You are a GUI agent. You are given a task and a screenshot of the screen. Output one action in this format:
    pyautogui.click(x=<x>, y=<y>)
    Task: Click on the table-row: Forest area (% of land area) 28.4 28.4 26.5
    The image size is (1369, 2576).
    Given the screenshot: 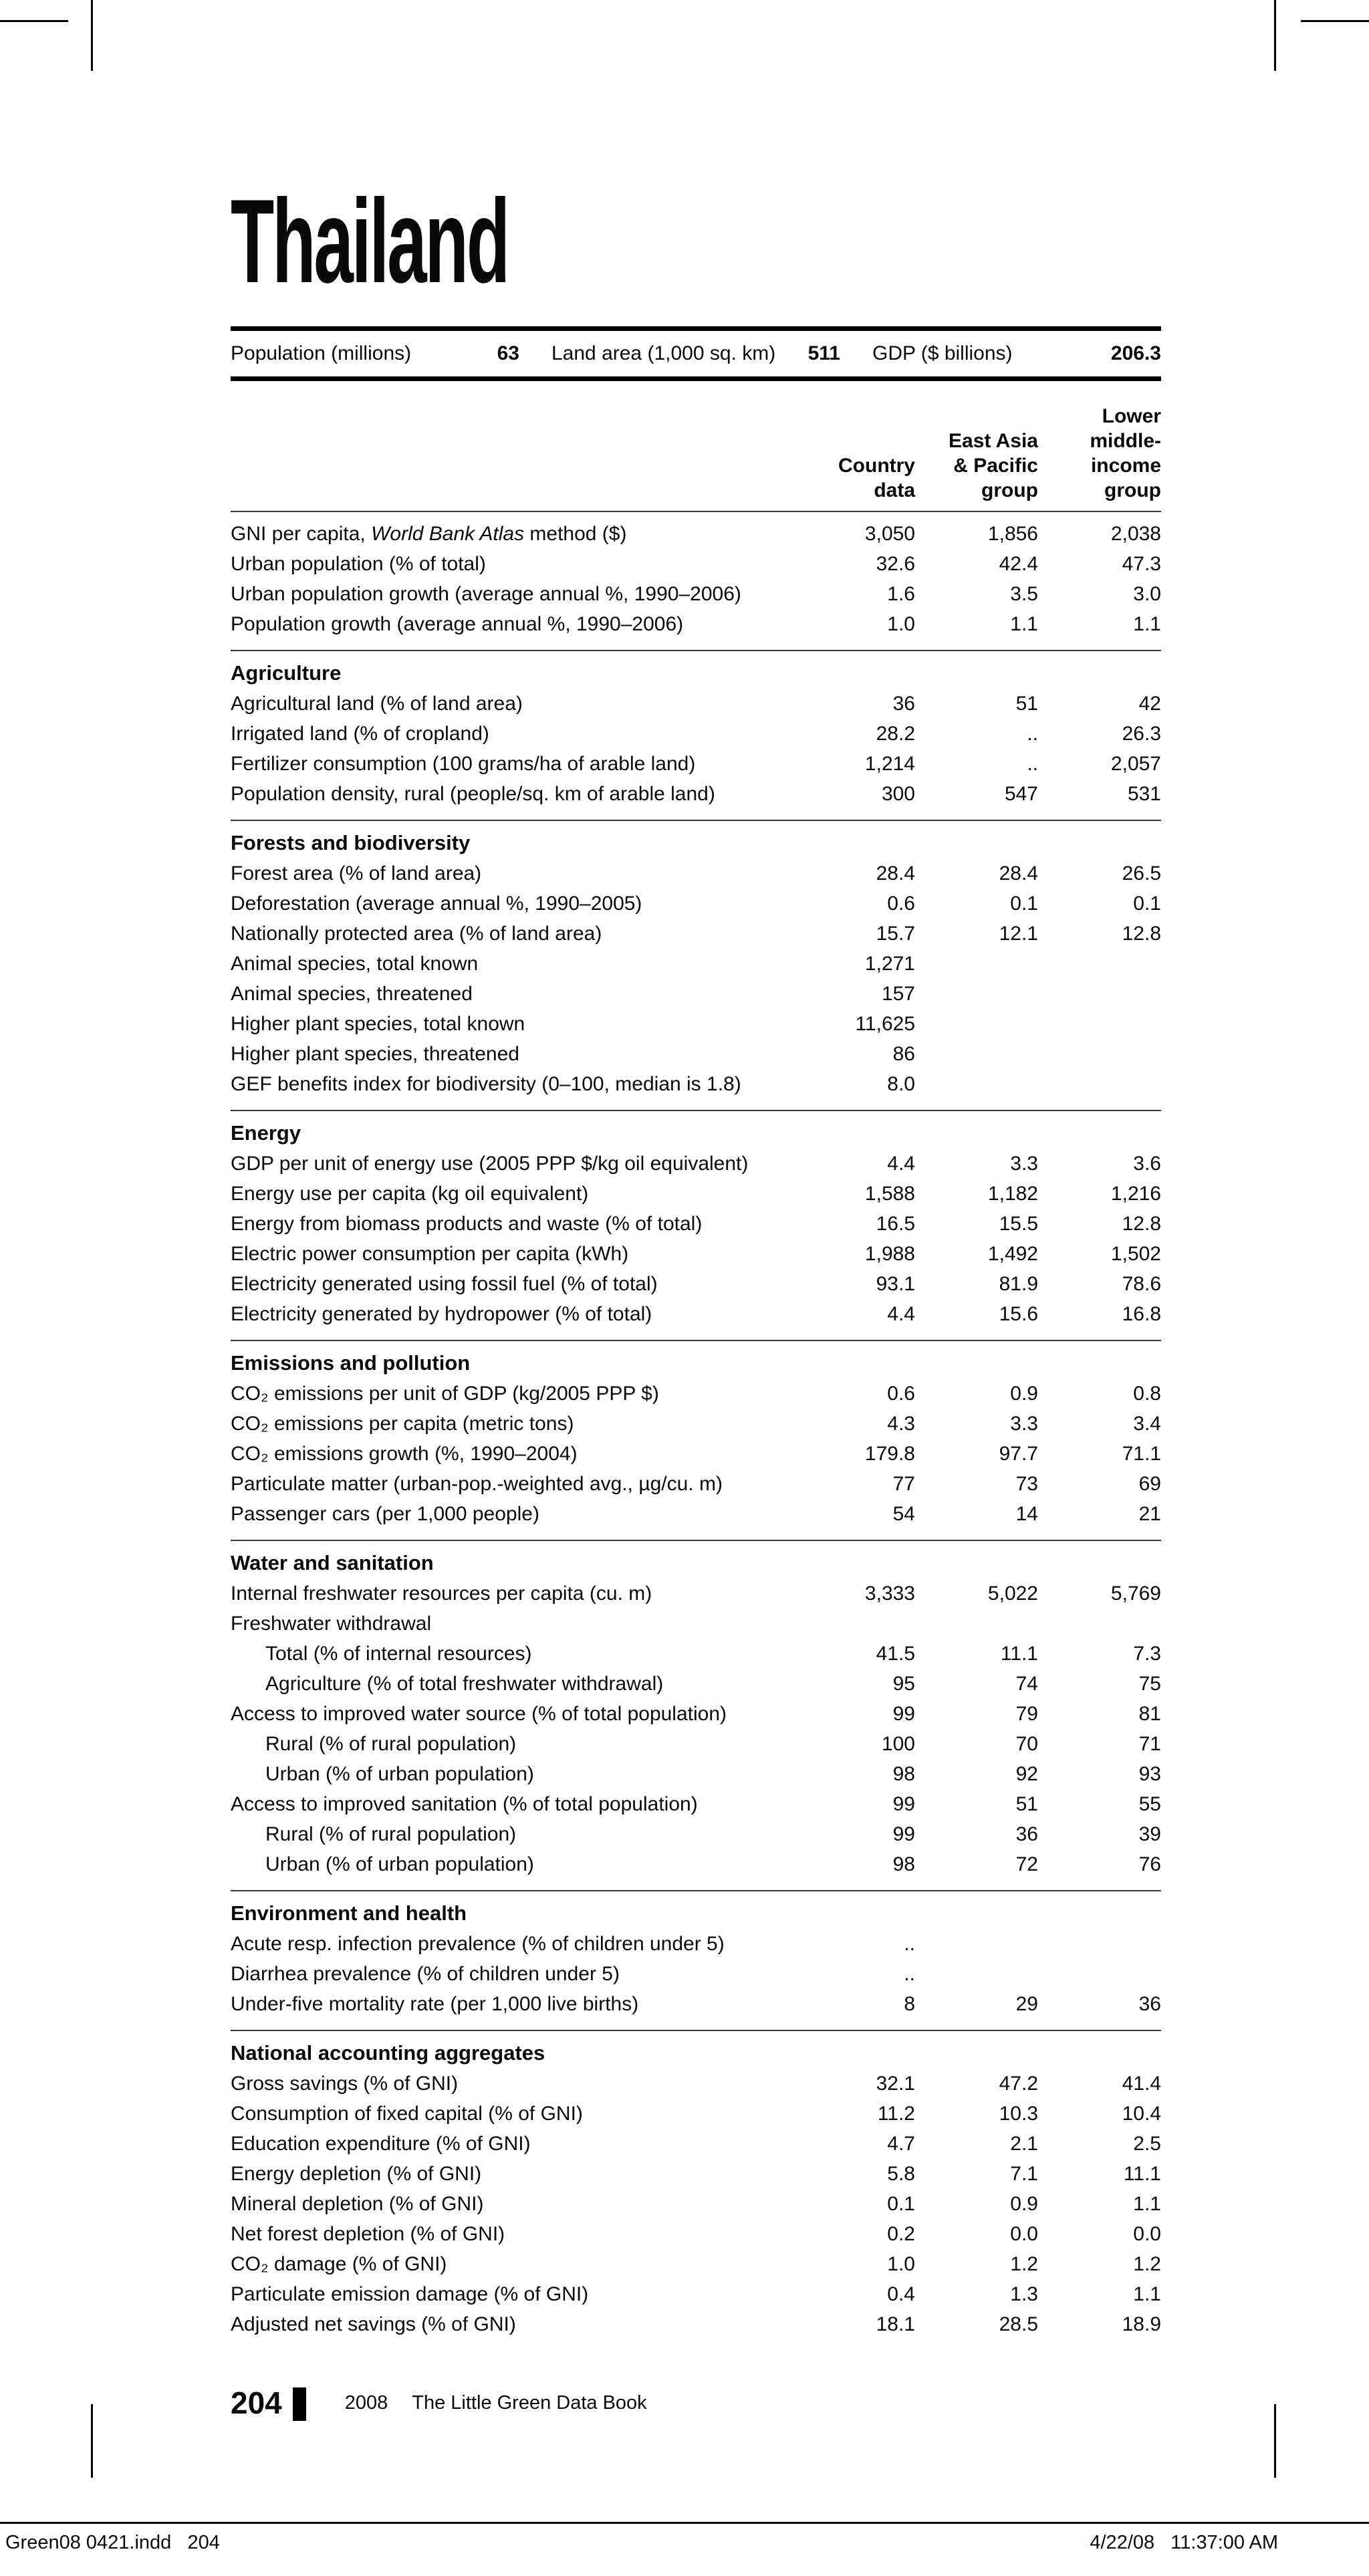 What is the action you would take?
    pyautogui.click(x=696, y=873)
    